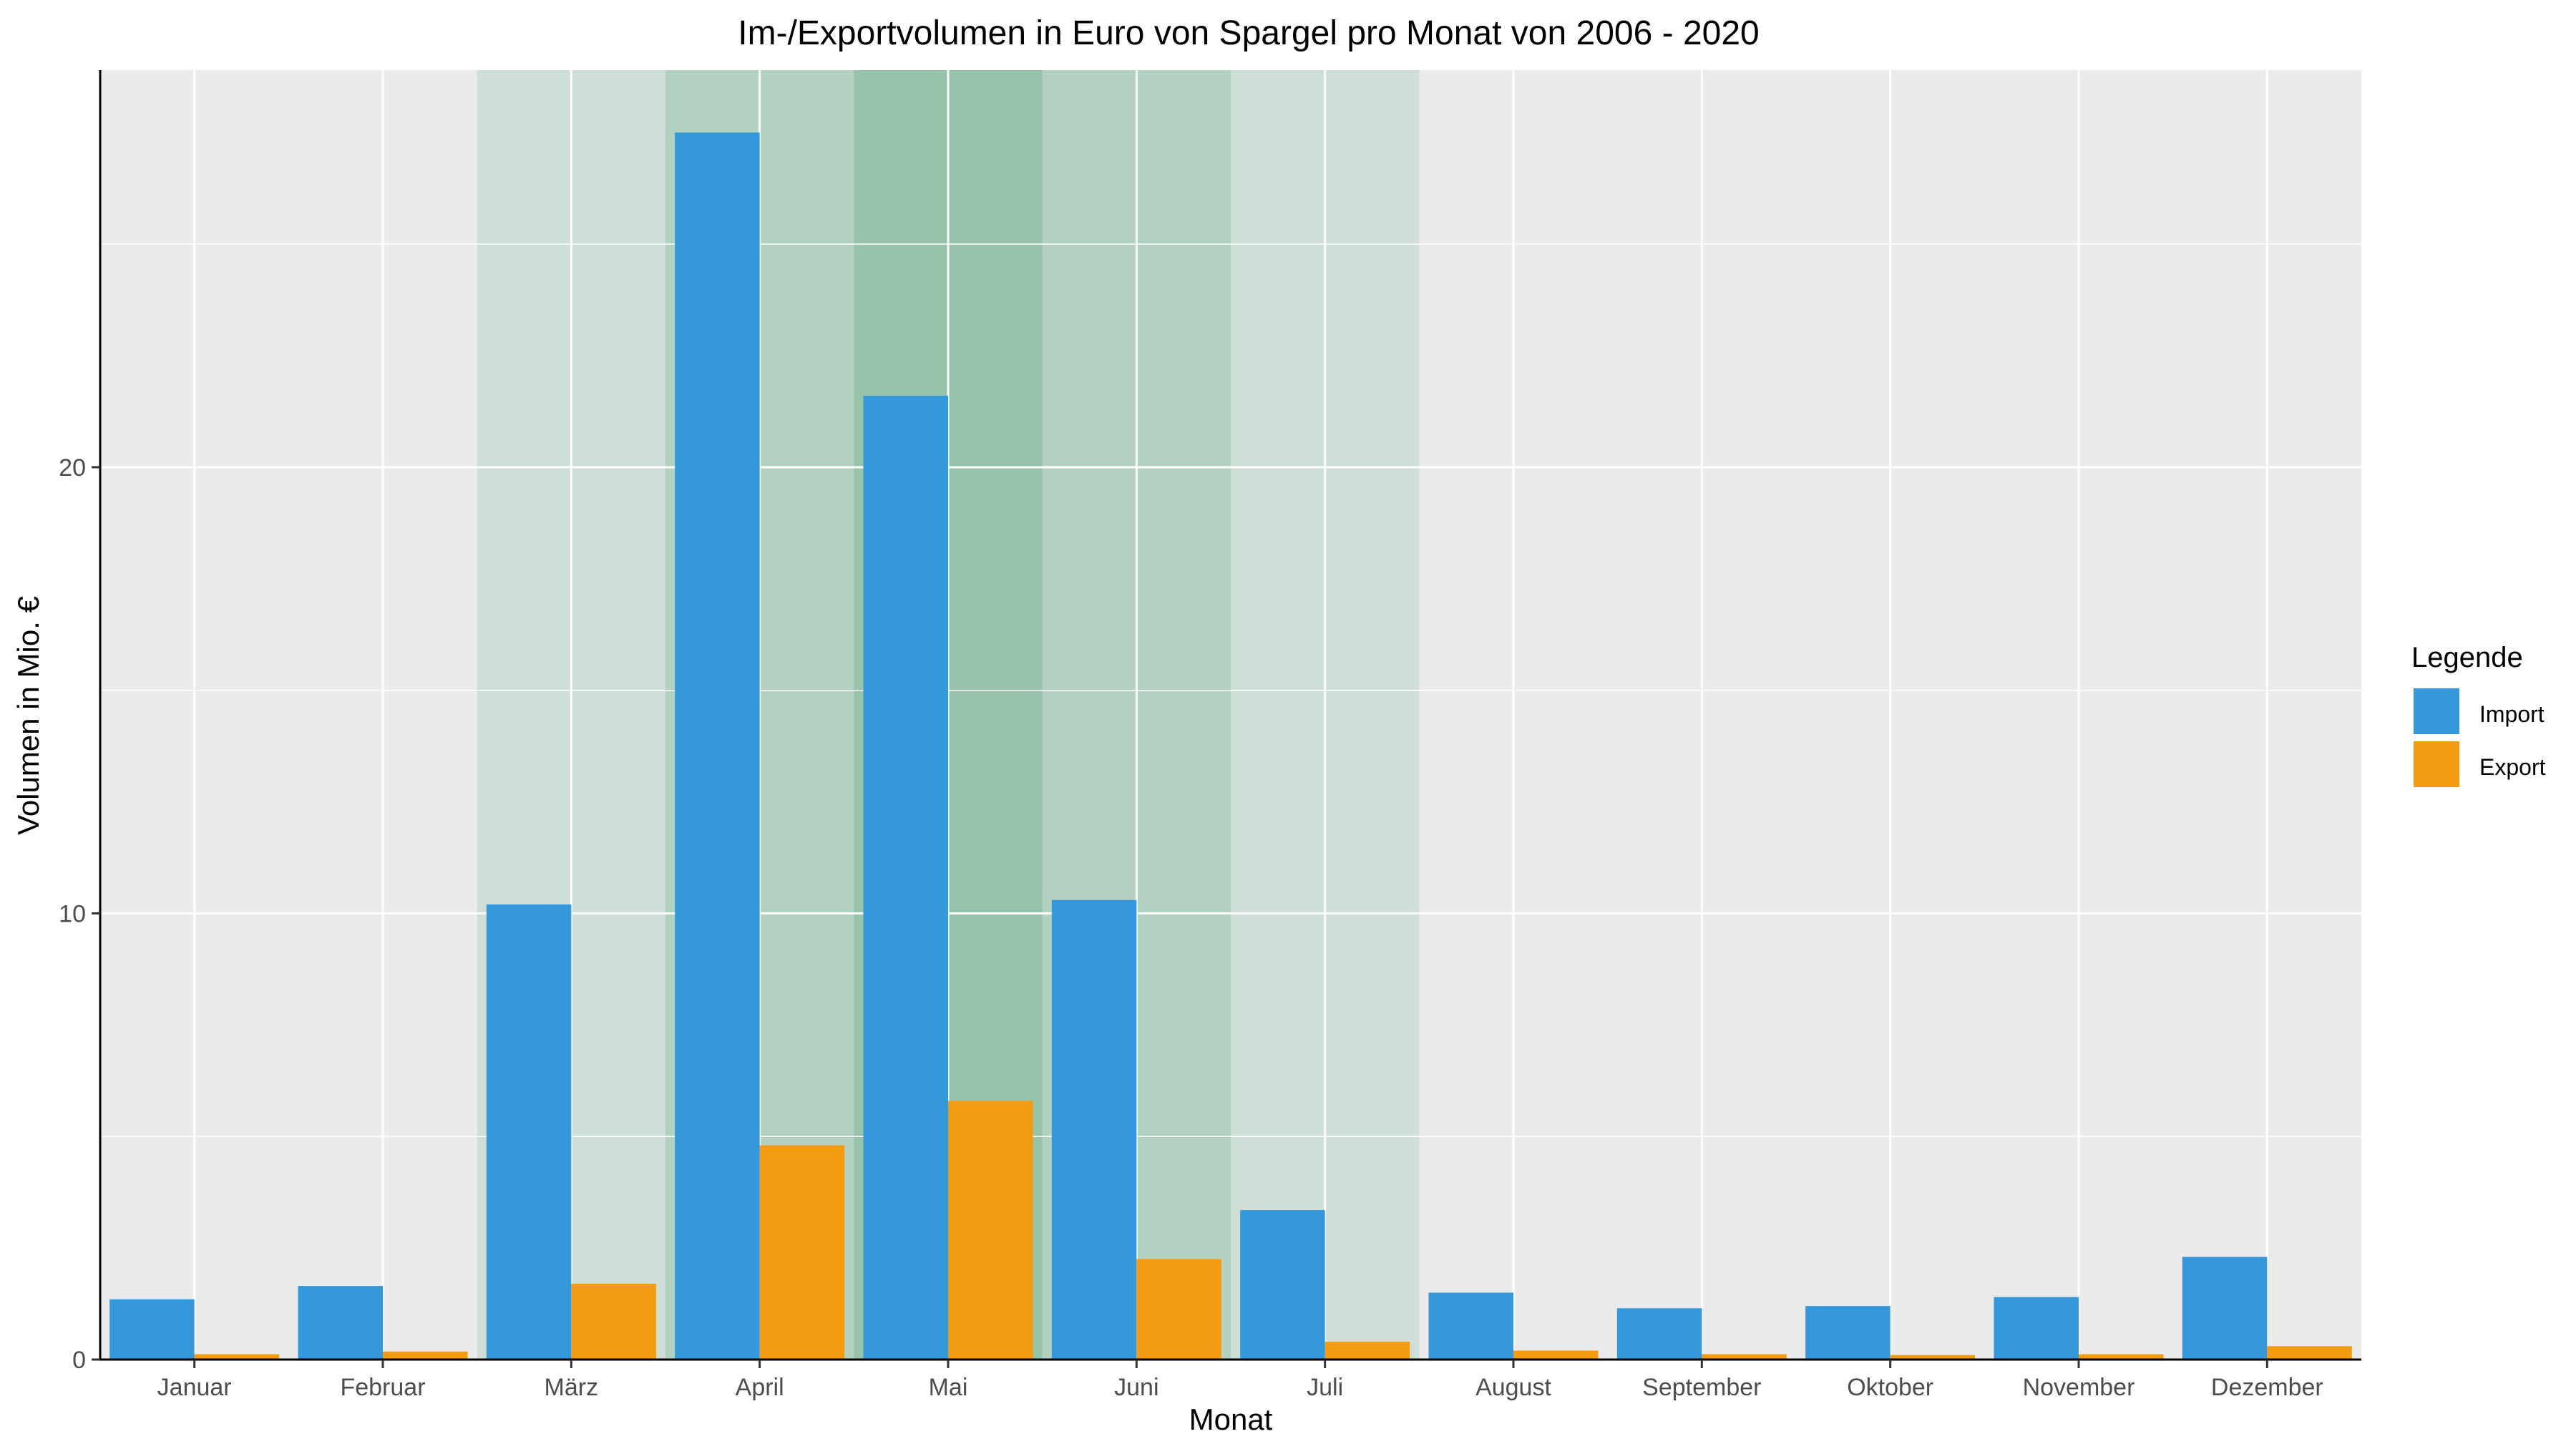 The width and height of the screenshot is (2576, 1449). I want to click on y-tick-label: 0, so click(79, 1360).